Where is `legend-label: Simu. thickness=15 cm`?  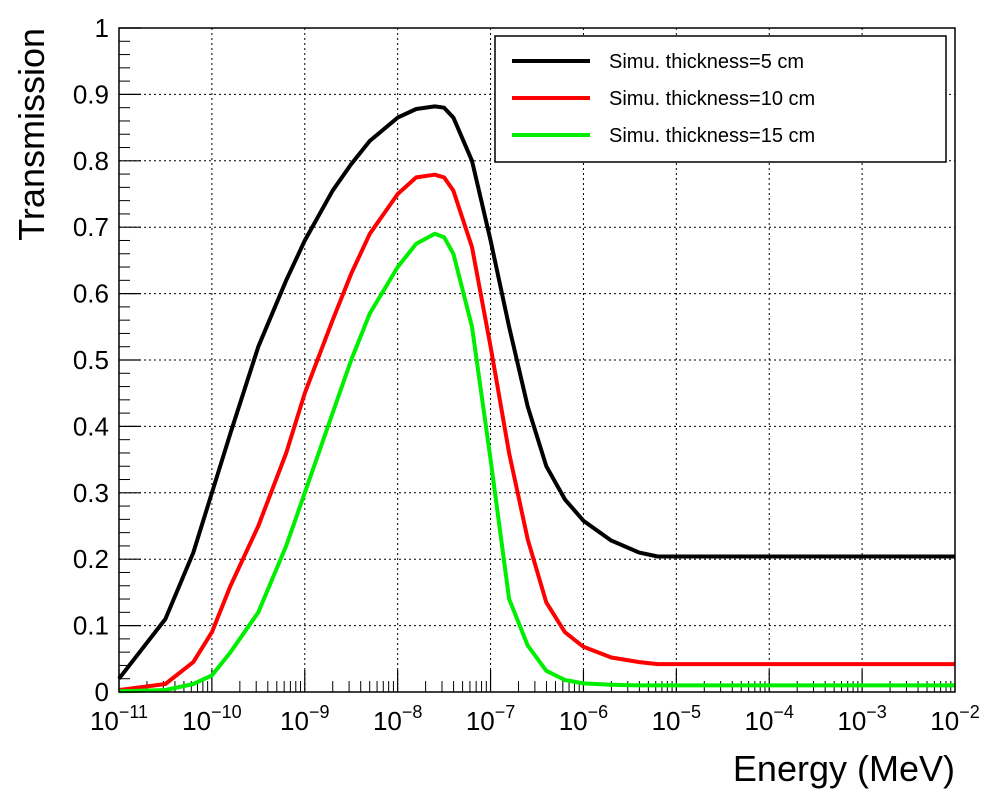
legend-label: Simu. thickness=15 cm is located at coordinates (712, 136).